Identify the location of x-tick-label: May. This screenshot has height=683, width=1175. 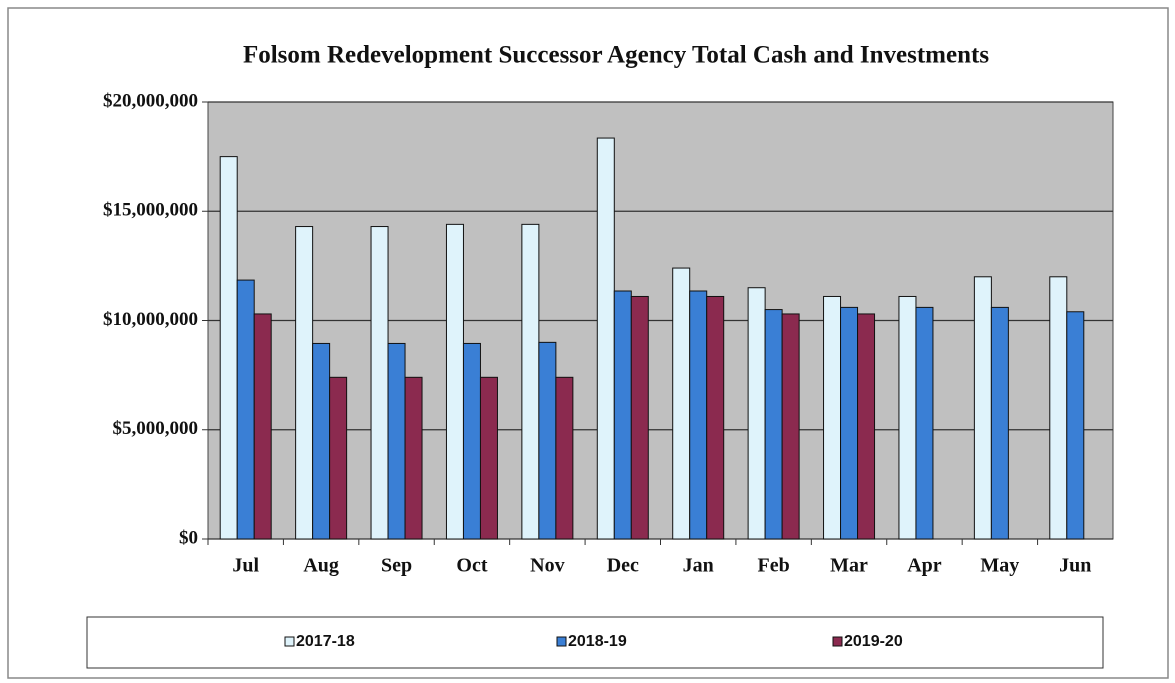
(999, 566).